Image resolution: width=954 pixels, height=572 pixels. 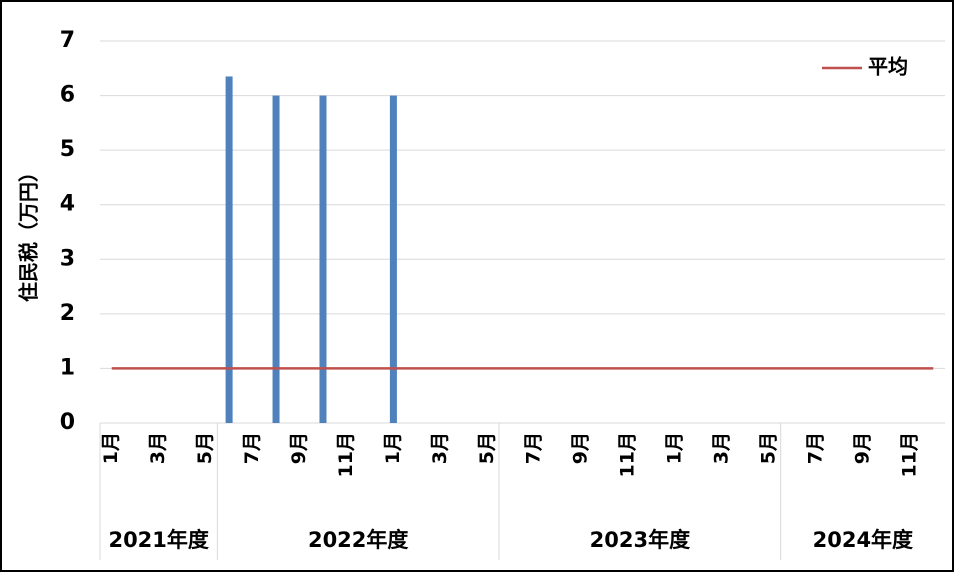 I want to click on y-tick-label: 0, so click(x=67, y=422).